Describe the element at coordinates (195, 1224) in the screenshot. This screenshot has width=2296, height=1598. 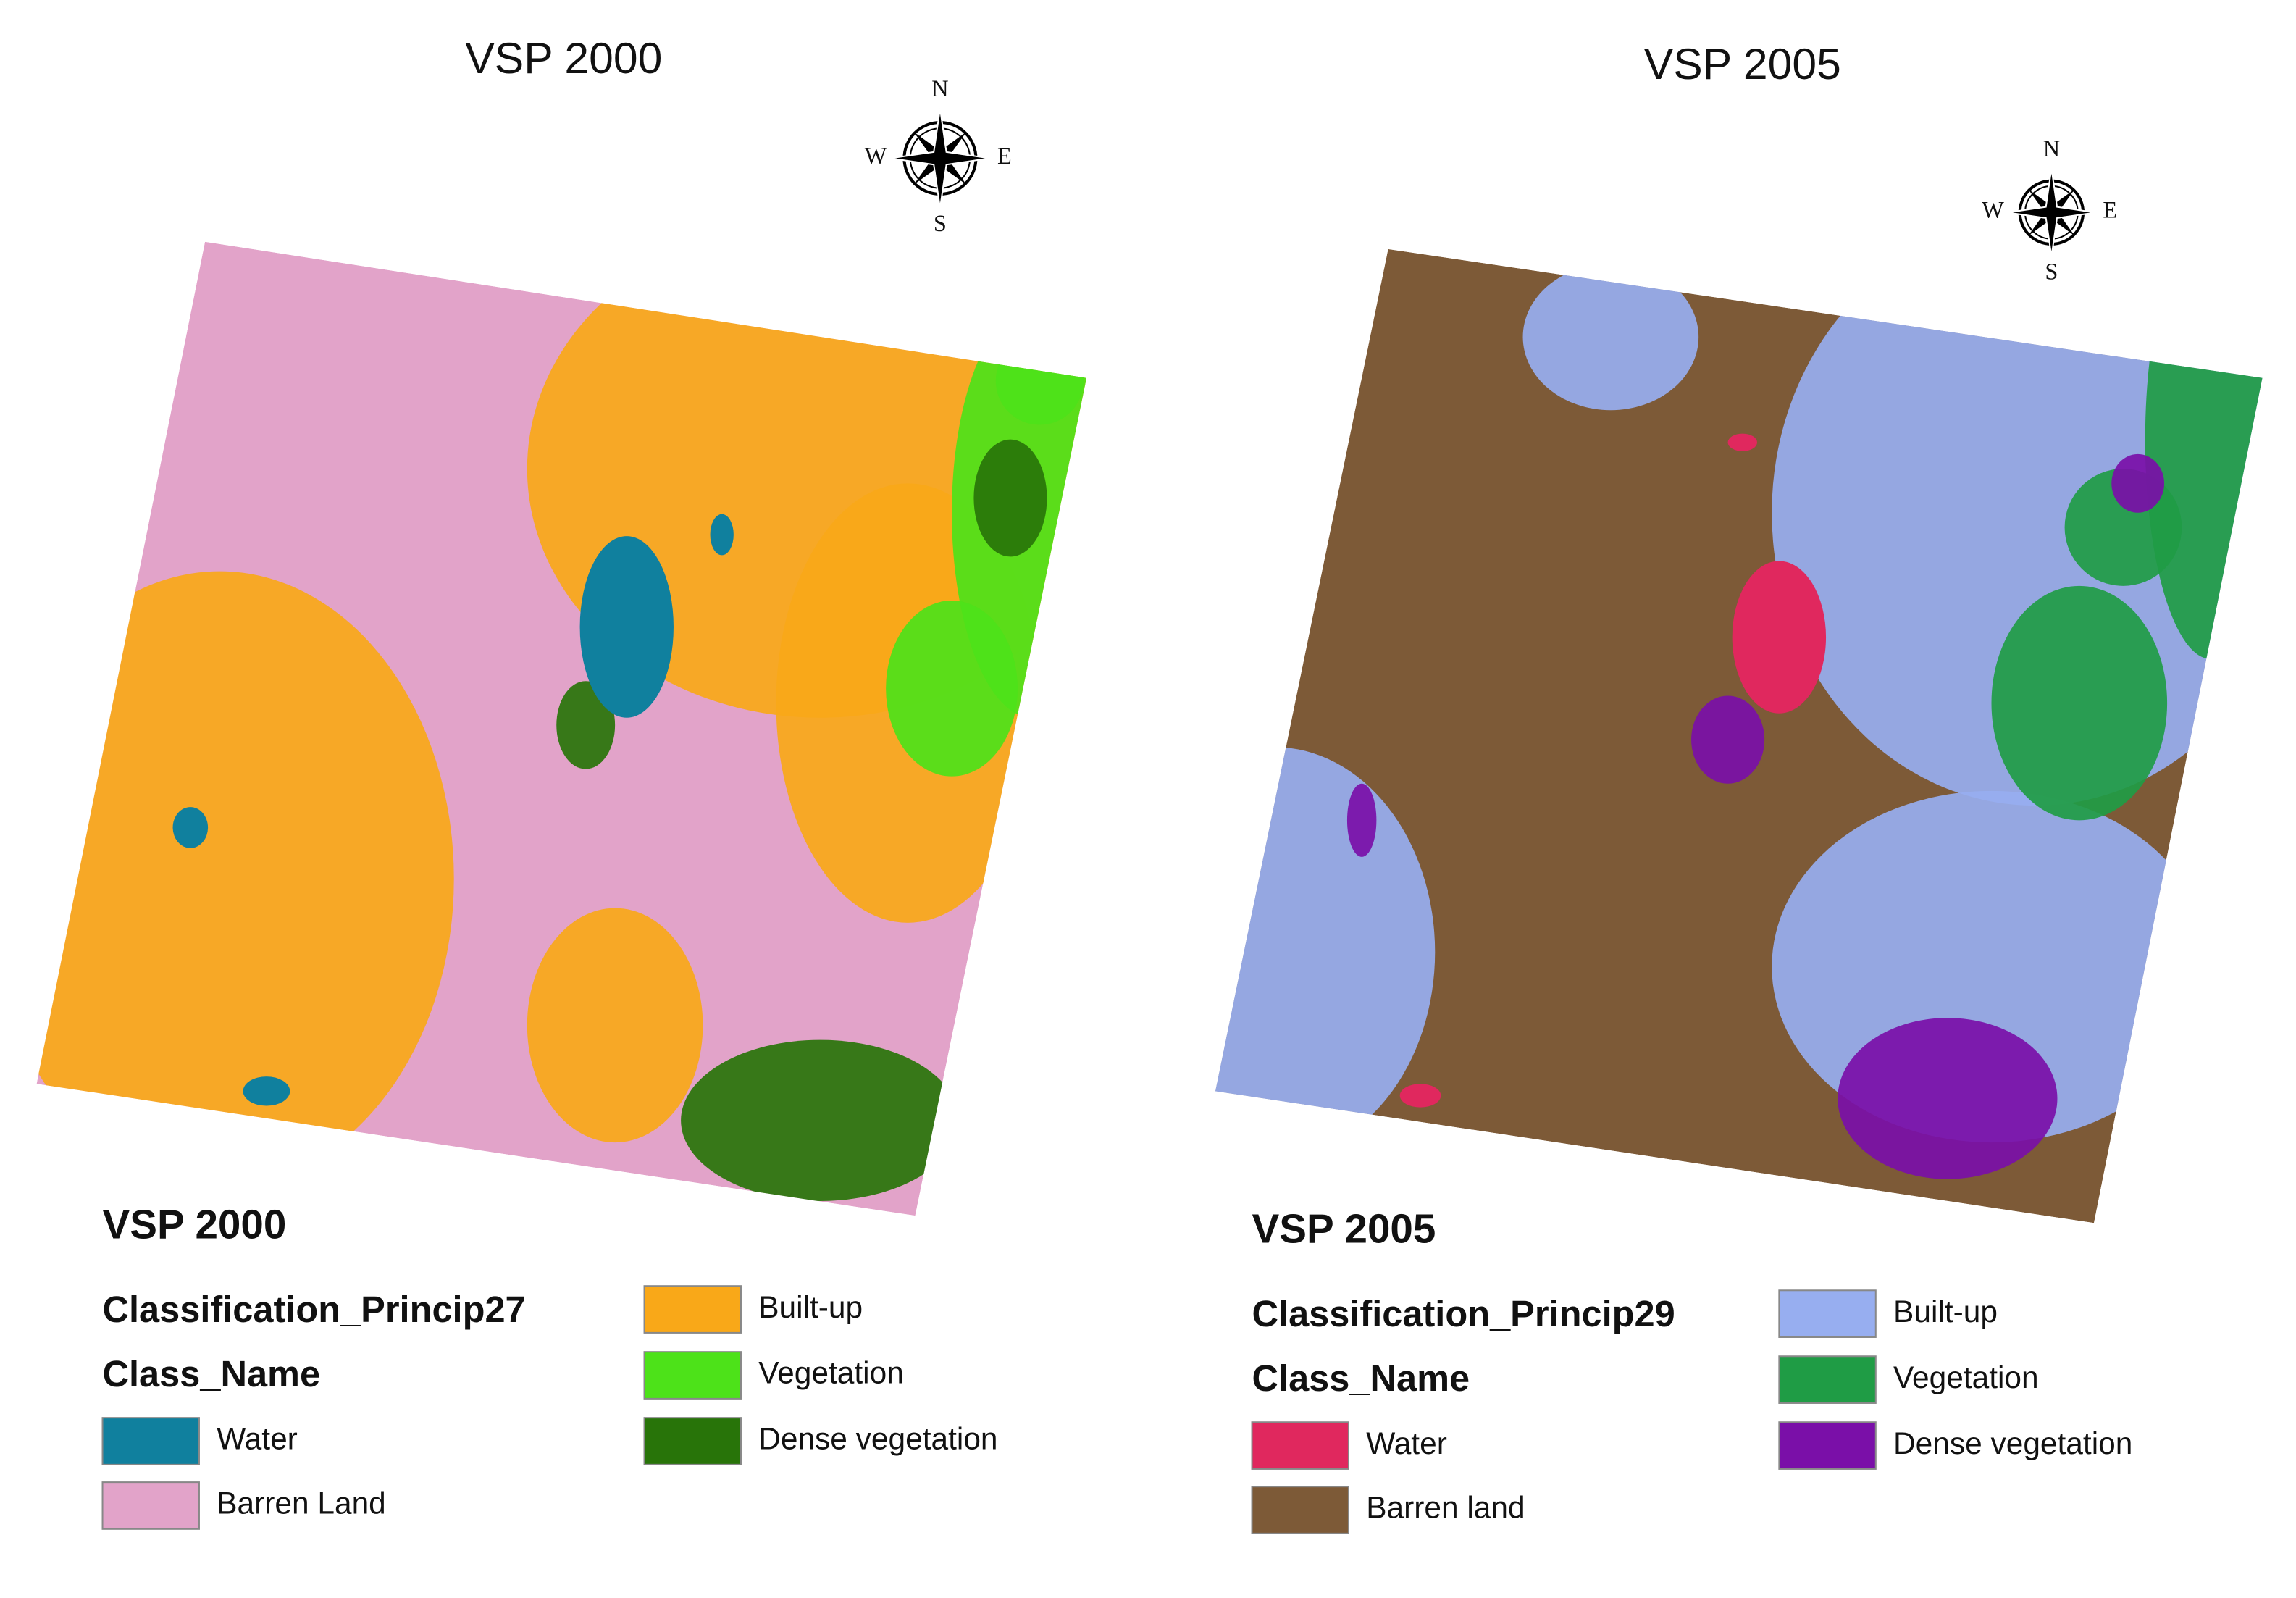
I see `legend-title: VSP 2000` at that location.